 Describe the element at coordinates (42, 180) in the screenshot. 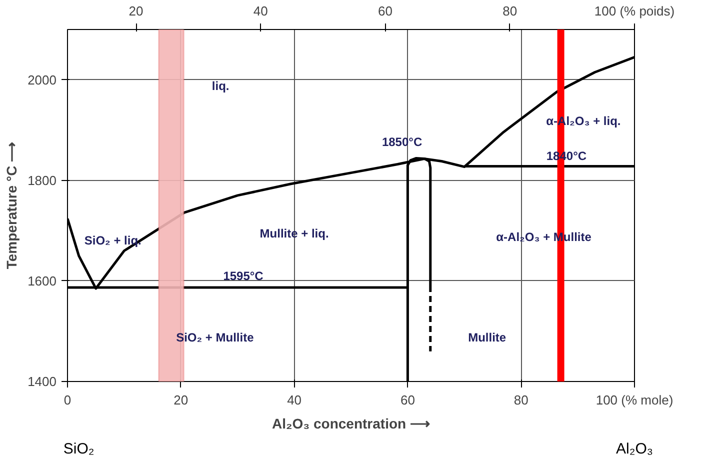

I see `y-tick-label: 1800` at that location.